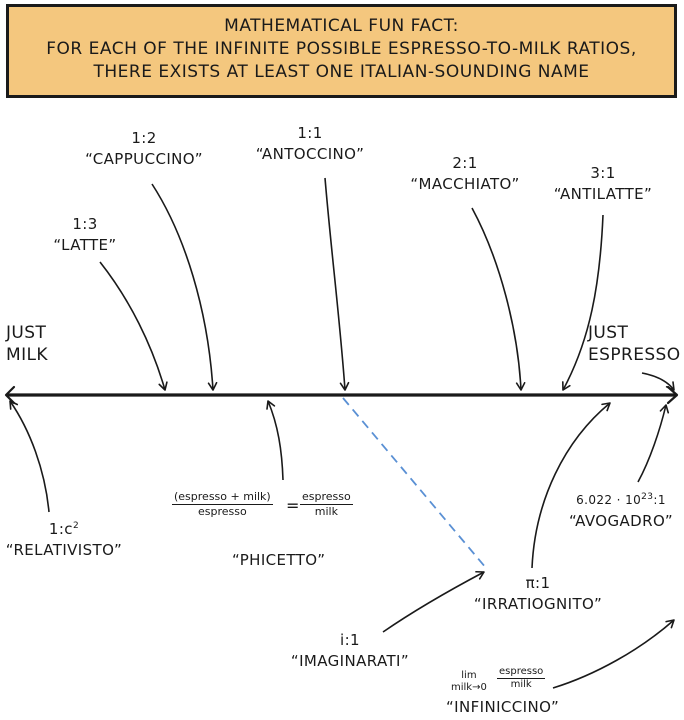  Describe the element at coordinates (503, 707) in the screenshot. I see `infiniccino-name: “INFINICCINO”` at that location.